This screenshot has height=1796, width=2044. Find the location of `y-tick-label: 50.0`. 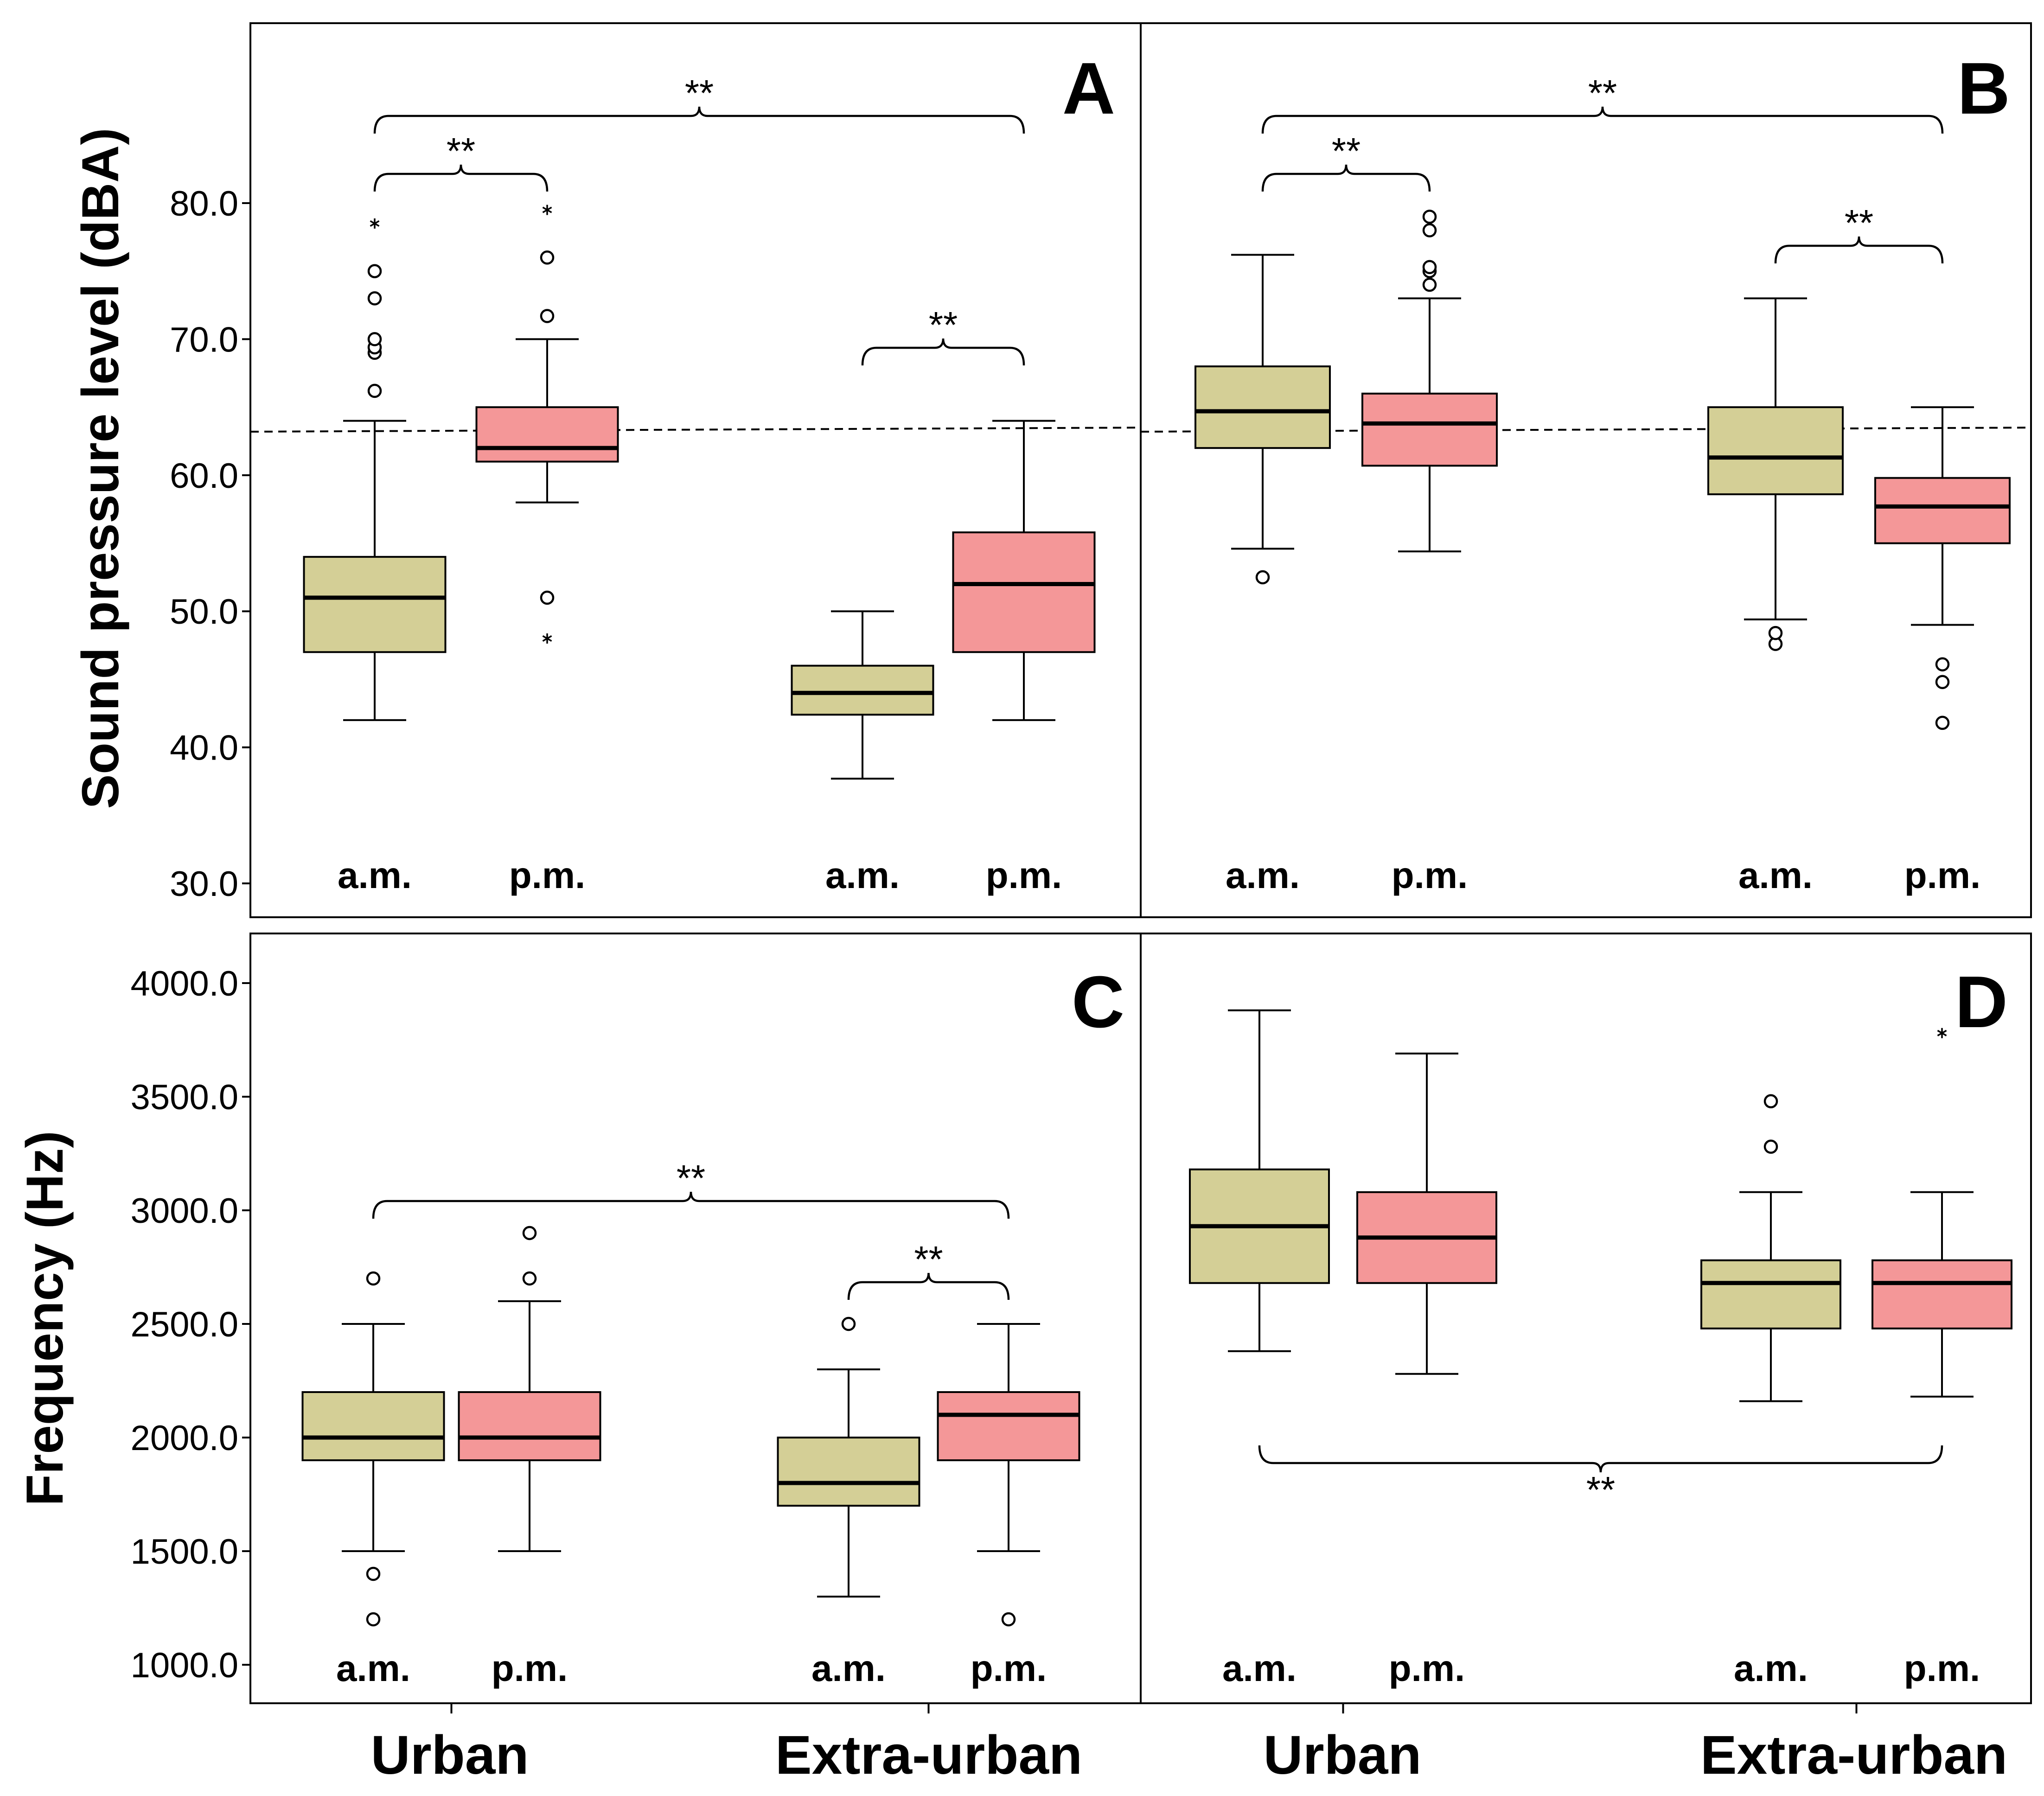

y-tick-label: 50.0 is located at coordinates (204, 612).